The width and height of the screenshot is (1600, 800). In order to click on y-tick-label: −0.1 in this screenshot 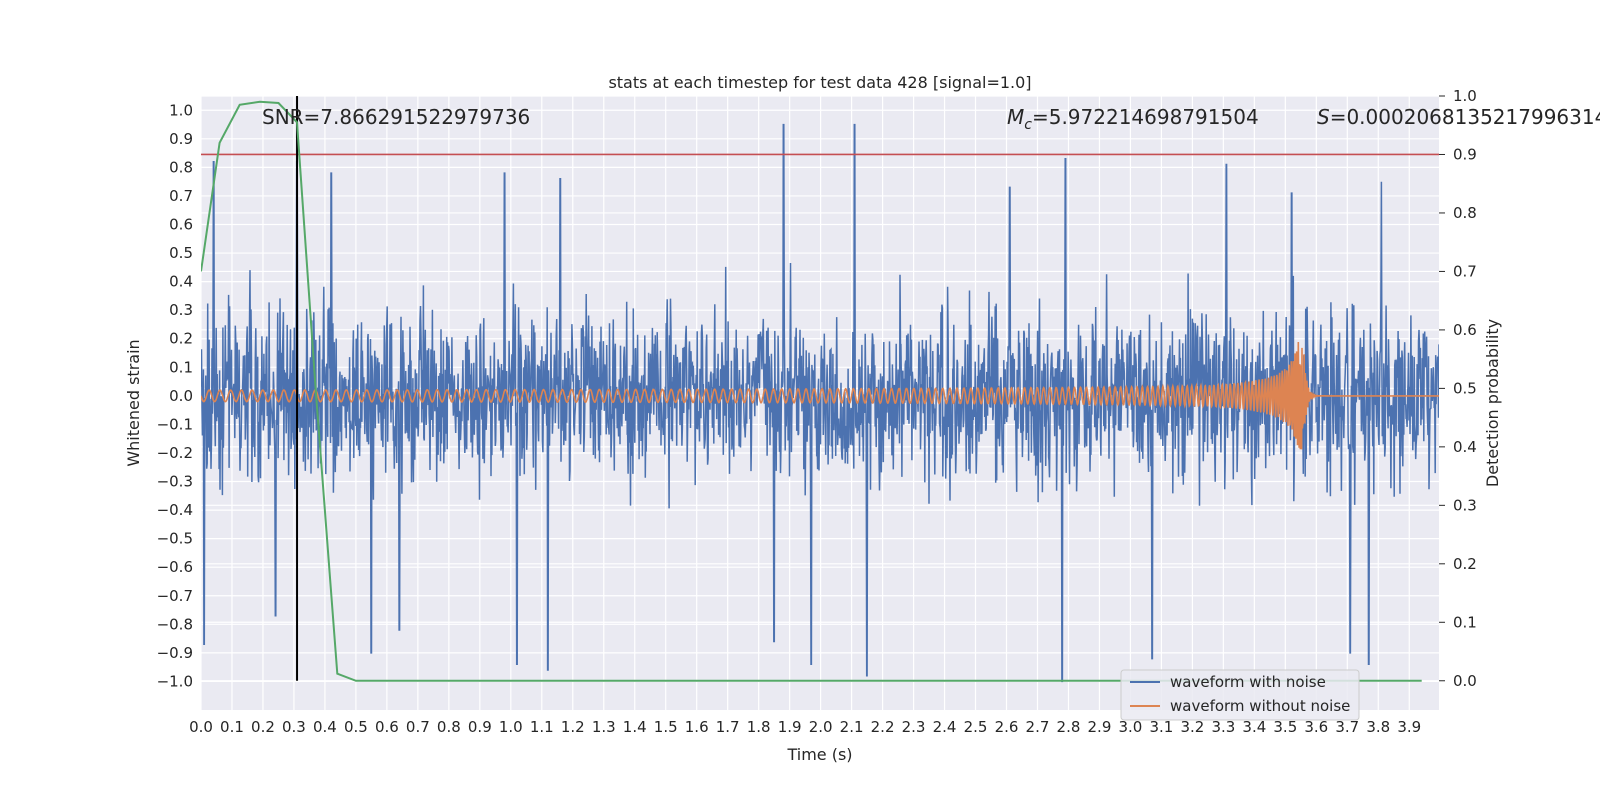, I will do `click(175, 424)`.